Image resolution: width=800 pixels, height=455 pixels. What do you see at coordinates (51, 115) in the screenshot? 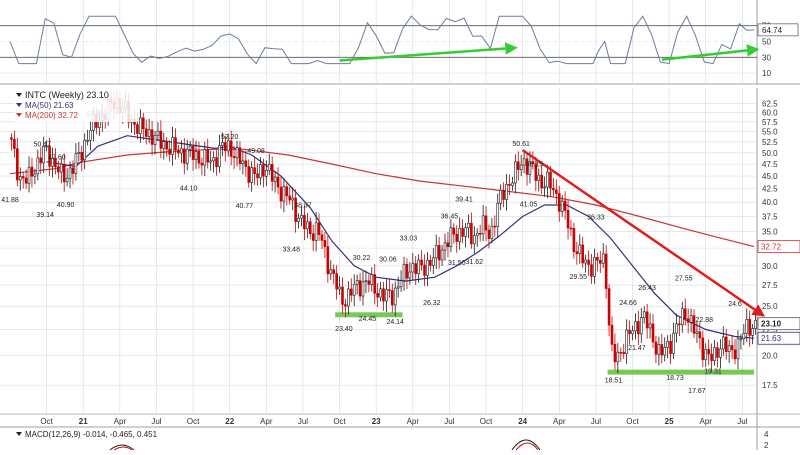
I see `legend-ma200: MA(200) 32.72` at bounding box center [51, 115].